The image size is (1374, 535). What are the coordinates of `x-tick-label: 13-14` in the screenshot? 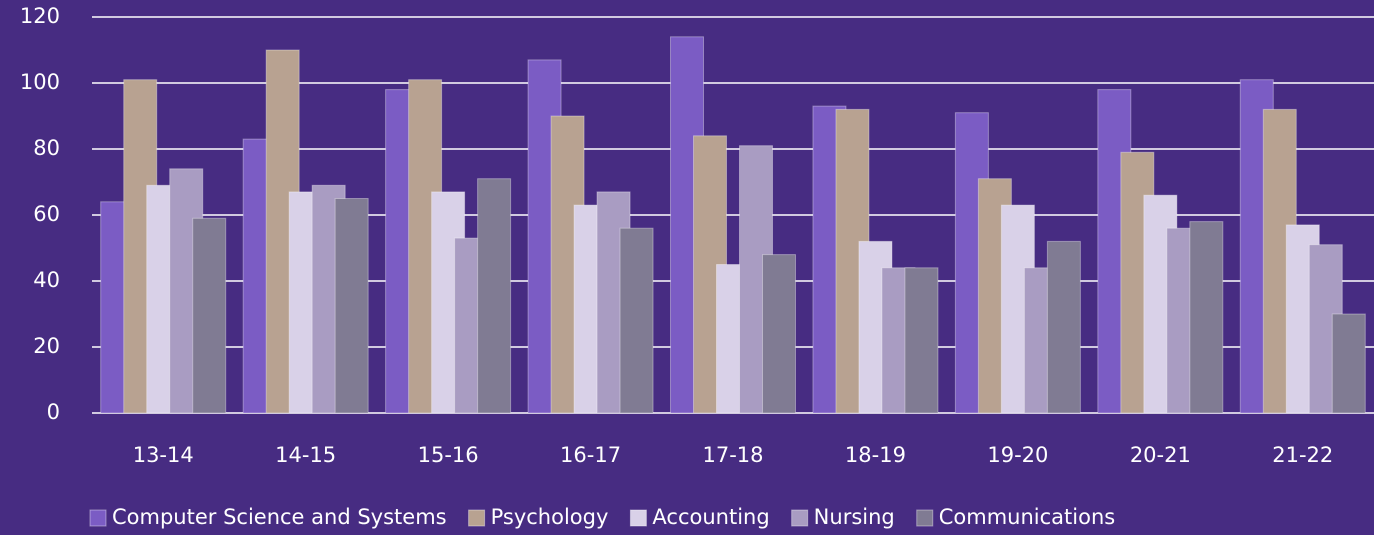 It's located at (163, 455).